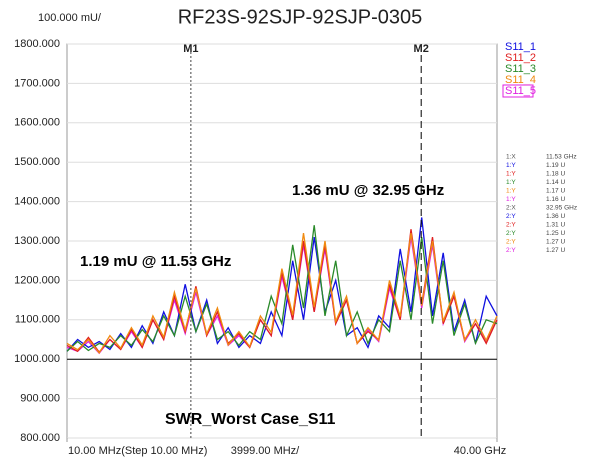  I want to click on y-tick-label: 1100.000, so click(37, 320).